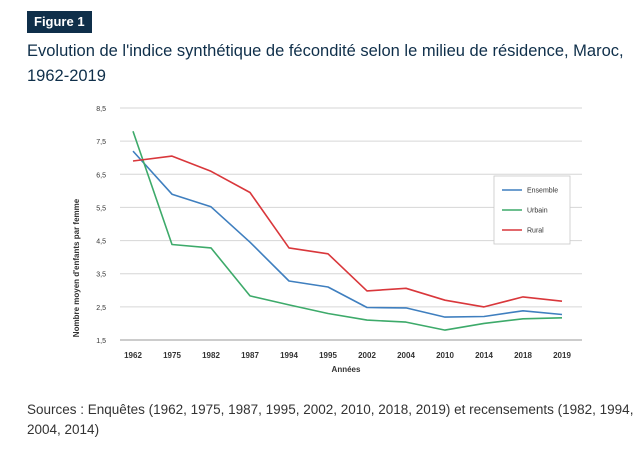 The height and width of the screenshot is (450, 643). Describe the element at coordinates (328, 355) in the screenshot. I see `x-tick-label: 1995` at that location.